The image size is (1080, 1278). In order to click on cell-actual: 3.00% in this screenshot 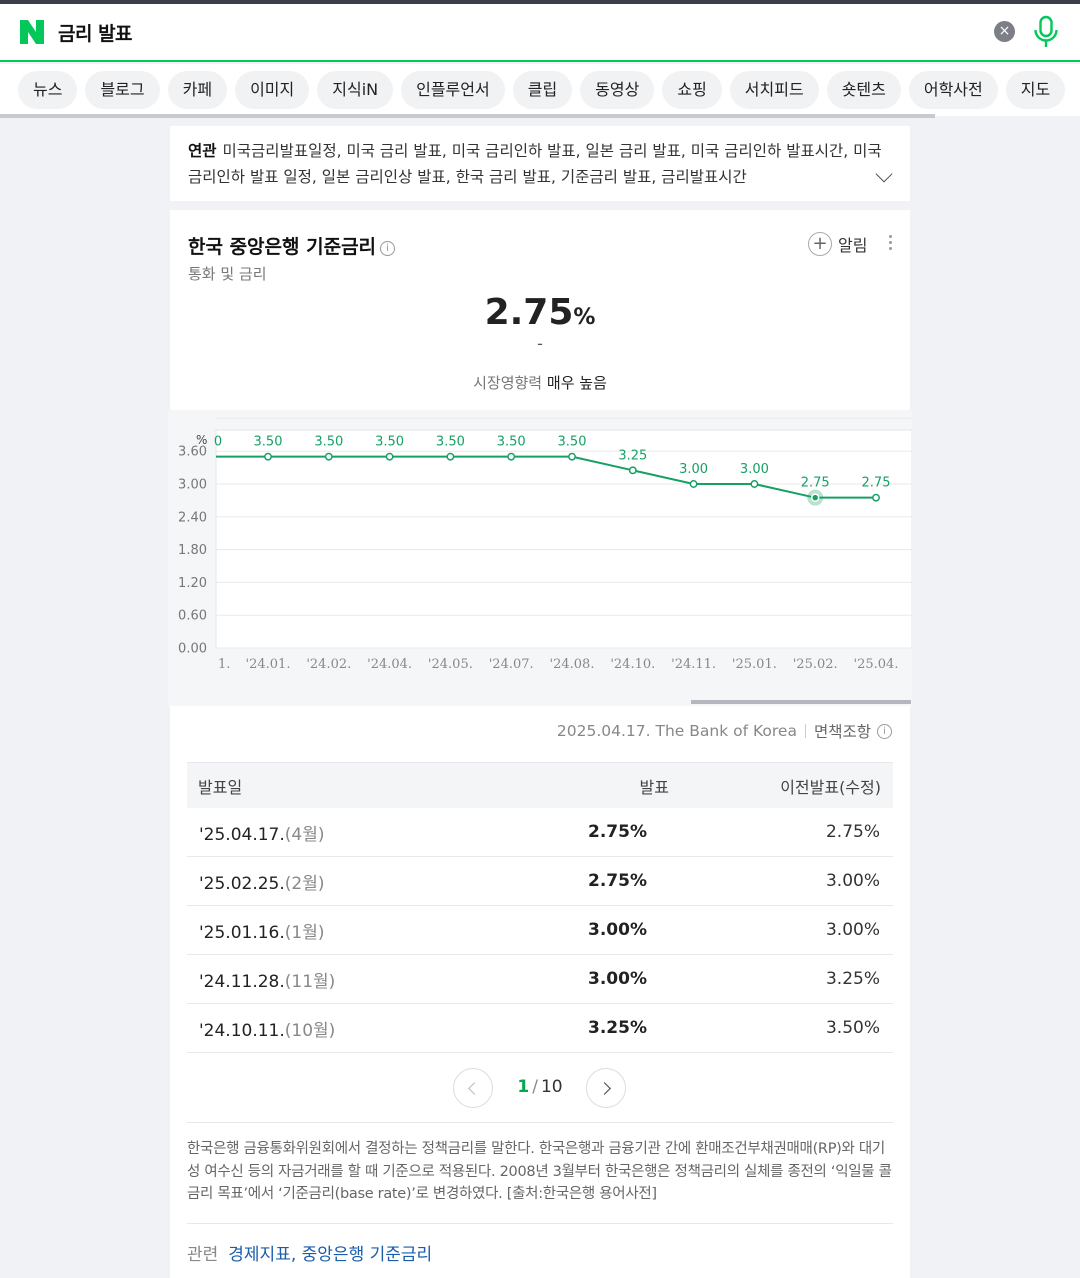, I will do `click(617, 979)`.